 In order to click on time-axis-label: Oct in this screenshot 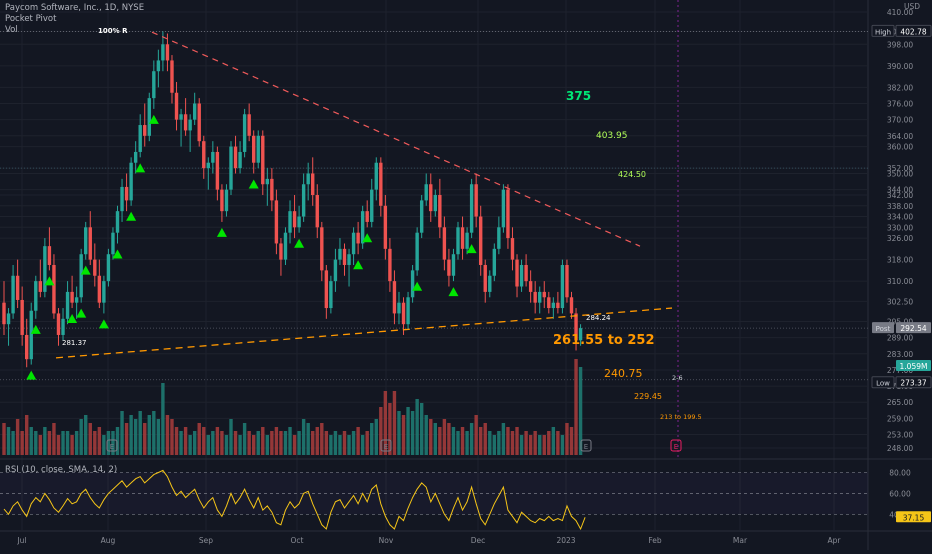, I will do `click(297, 540)`.